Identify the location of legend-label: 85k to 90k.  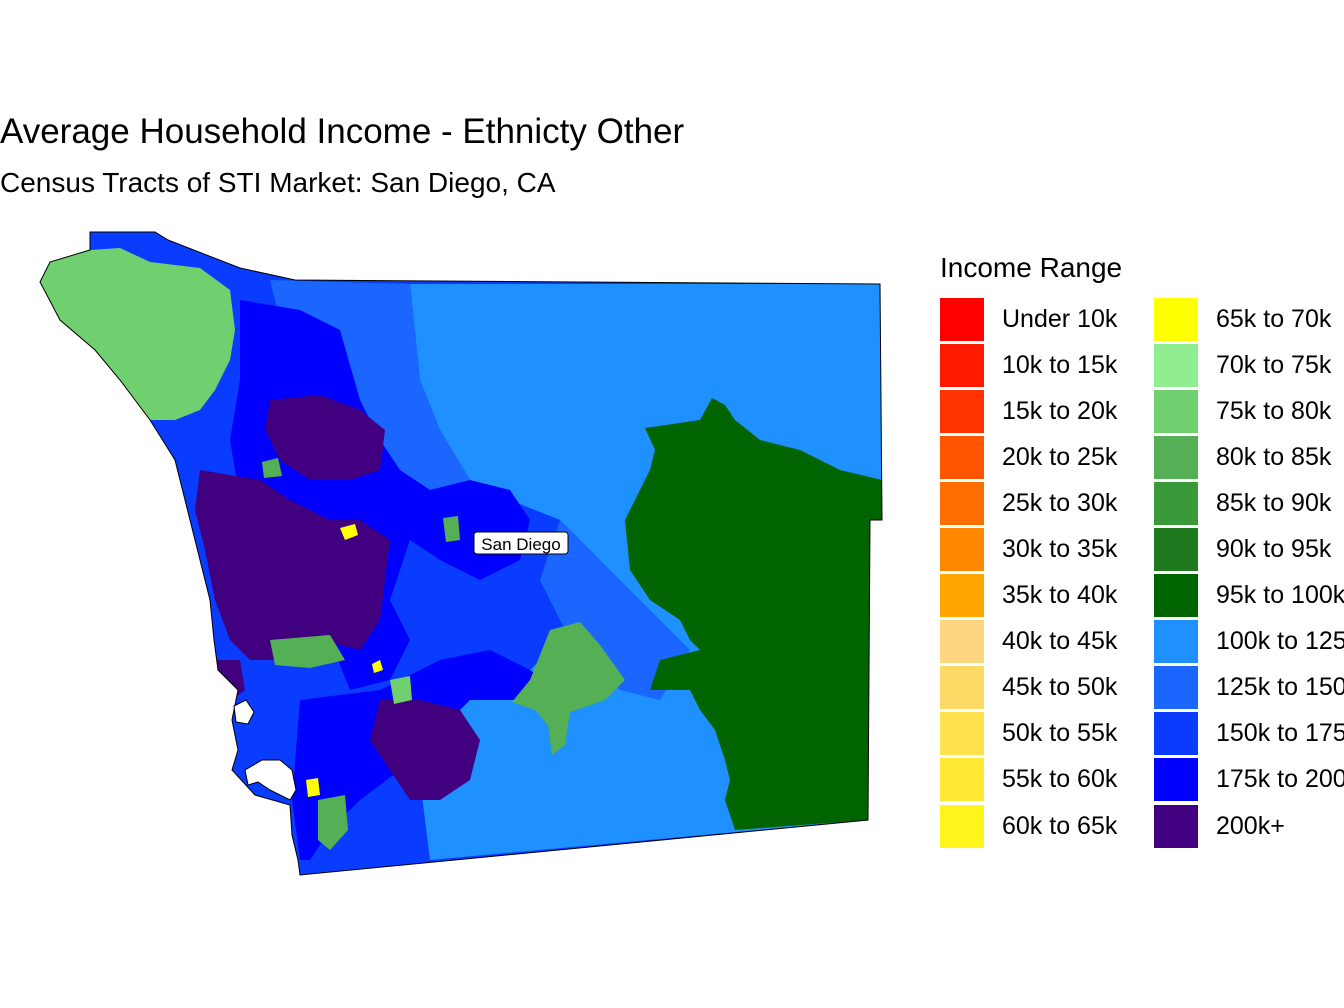
(1274, 502).